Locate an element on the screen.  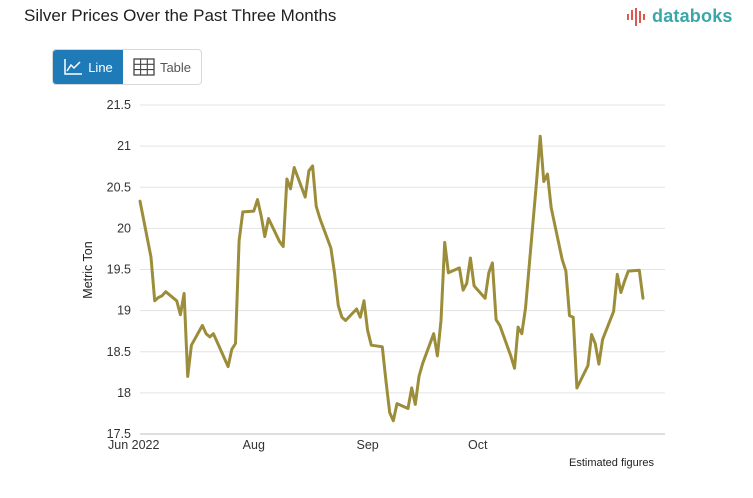
y-tick-label: 19.5 is located at coordinates (119, 270).